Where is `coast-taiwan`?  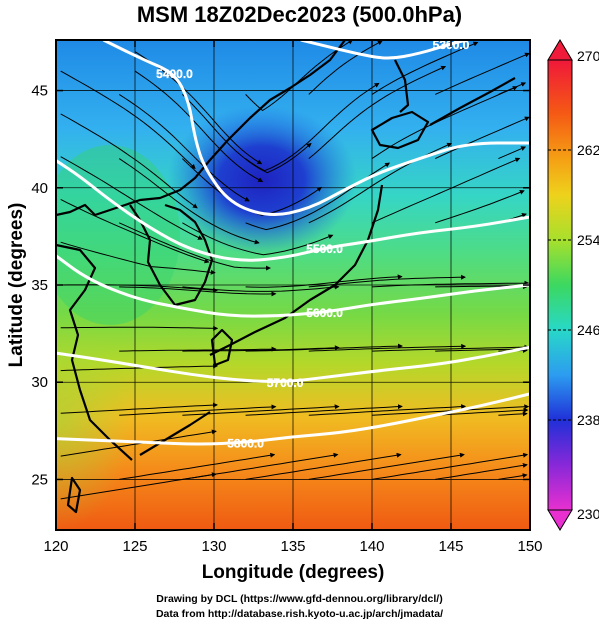 coast-taiwan is located at coordinates (74, 495).